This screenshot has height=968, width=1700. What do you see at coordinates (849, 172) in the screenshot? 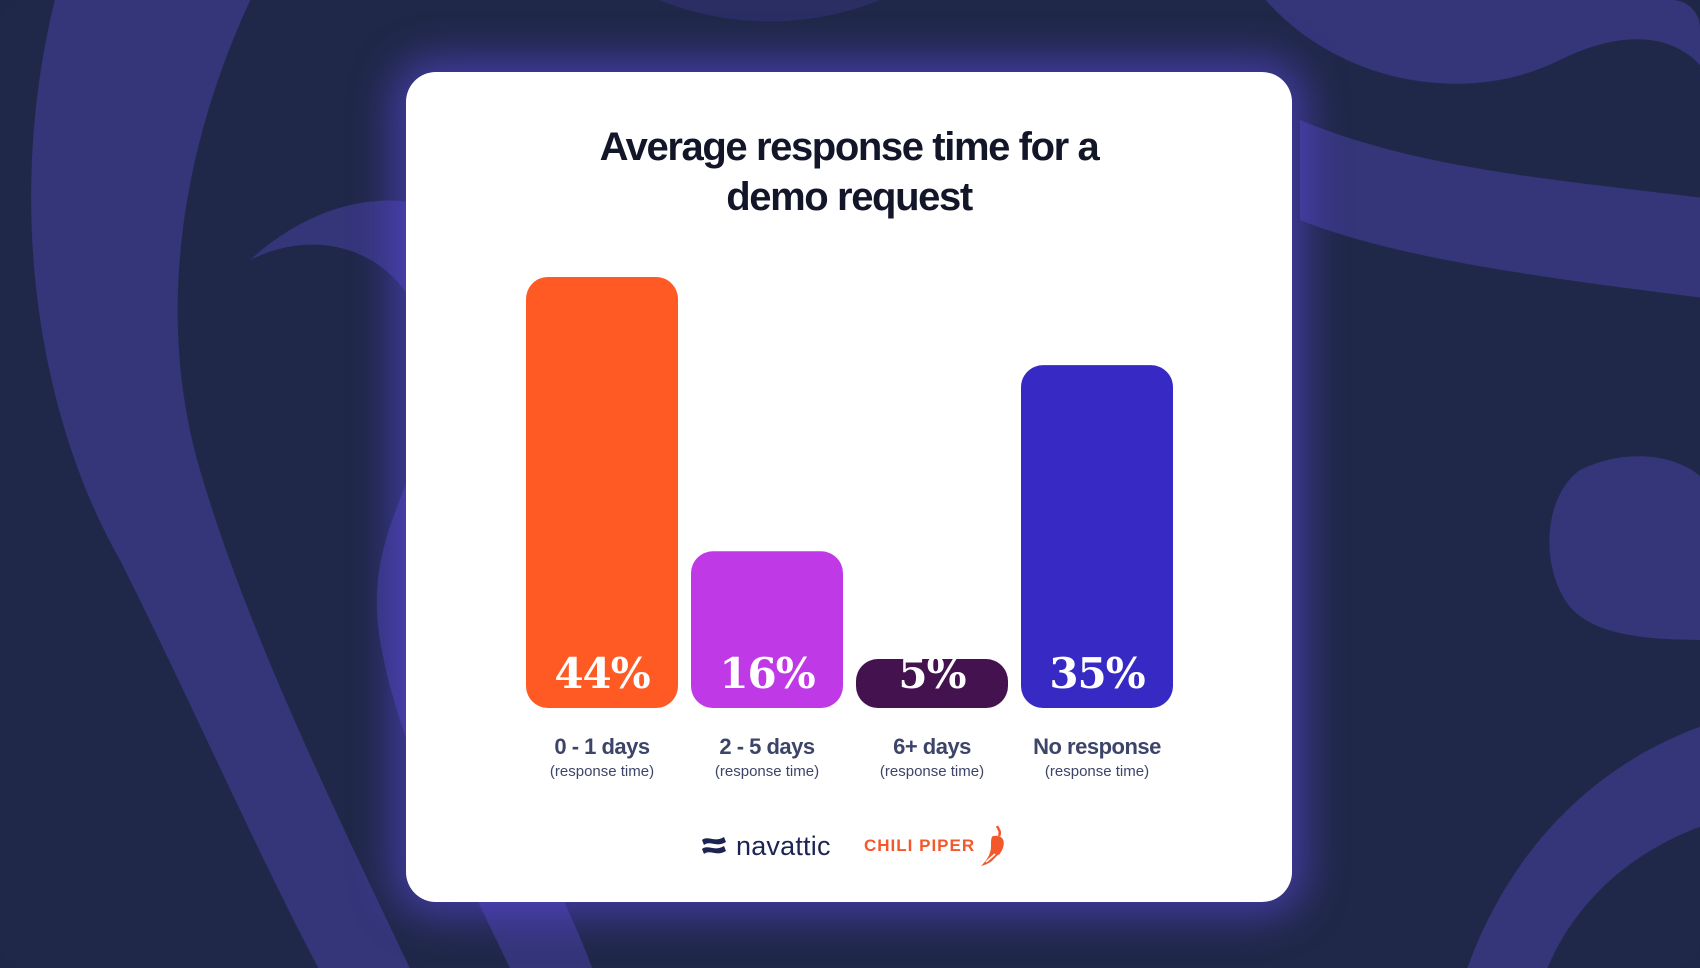
I see `chart-title: Average response time for a demo request` at bounding box center [849, 172].